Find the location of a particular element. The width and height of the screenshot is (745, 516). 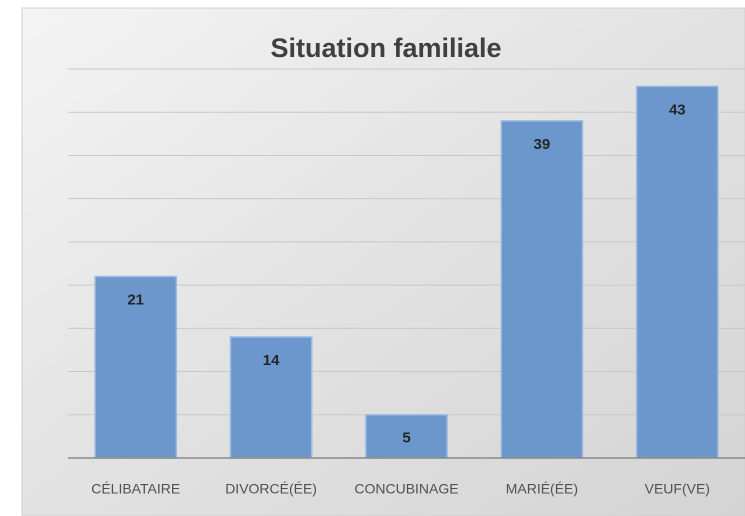

chart-title: Situation familiale is located at coordinates (385, 48).